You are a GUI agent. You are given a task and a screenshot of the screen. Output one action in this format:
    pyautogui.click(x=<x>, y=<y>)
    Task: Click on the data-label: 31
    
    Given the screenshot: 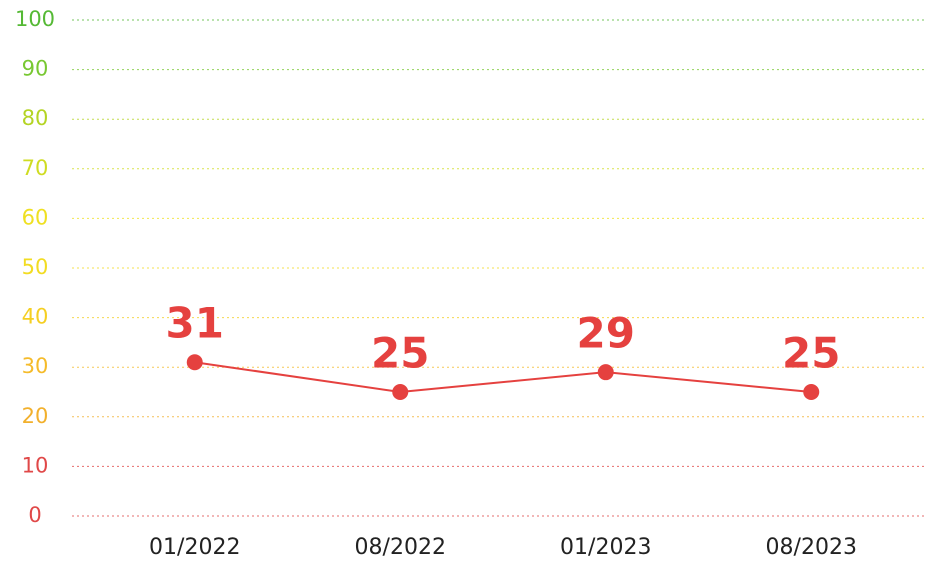 What is the action you would take?
    pyautogui.click(x=195, y=323)
    